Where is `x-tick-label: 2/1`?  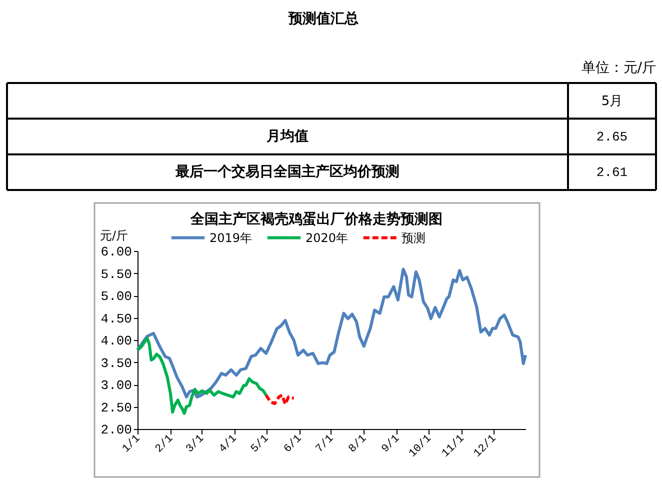 x-tick-label: 2/1 is located at coordinates (164, 444).